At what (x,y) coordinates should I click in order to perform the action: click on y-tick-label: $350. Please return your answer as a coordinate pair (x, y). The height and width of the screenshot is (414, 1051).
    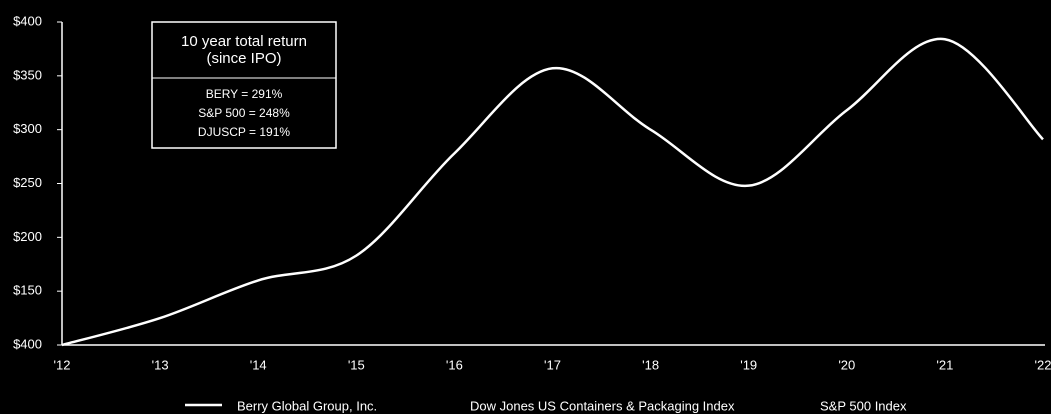
    Looking at the image, I should click on (27, 74).